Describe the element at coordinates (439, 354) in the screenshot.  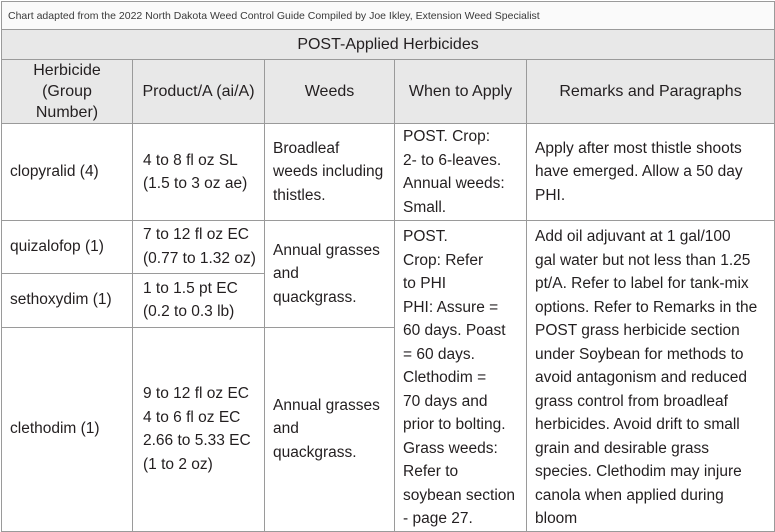
I see `when-line: = 60 days.` at that location.